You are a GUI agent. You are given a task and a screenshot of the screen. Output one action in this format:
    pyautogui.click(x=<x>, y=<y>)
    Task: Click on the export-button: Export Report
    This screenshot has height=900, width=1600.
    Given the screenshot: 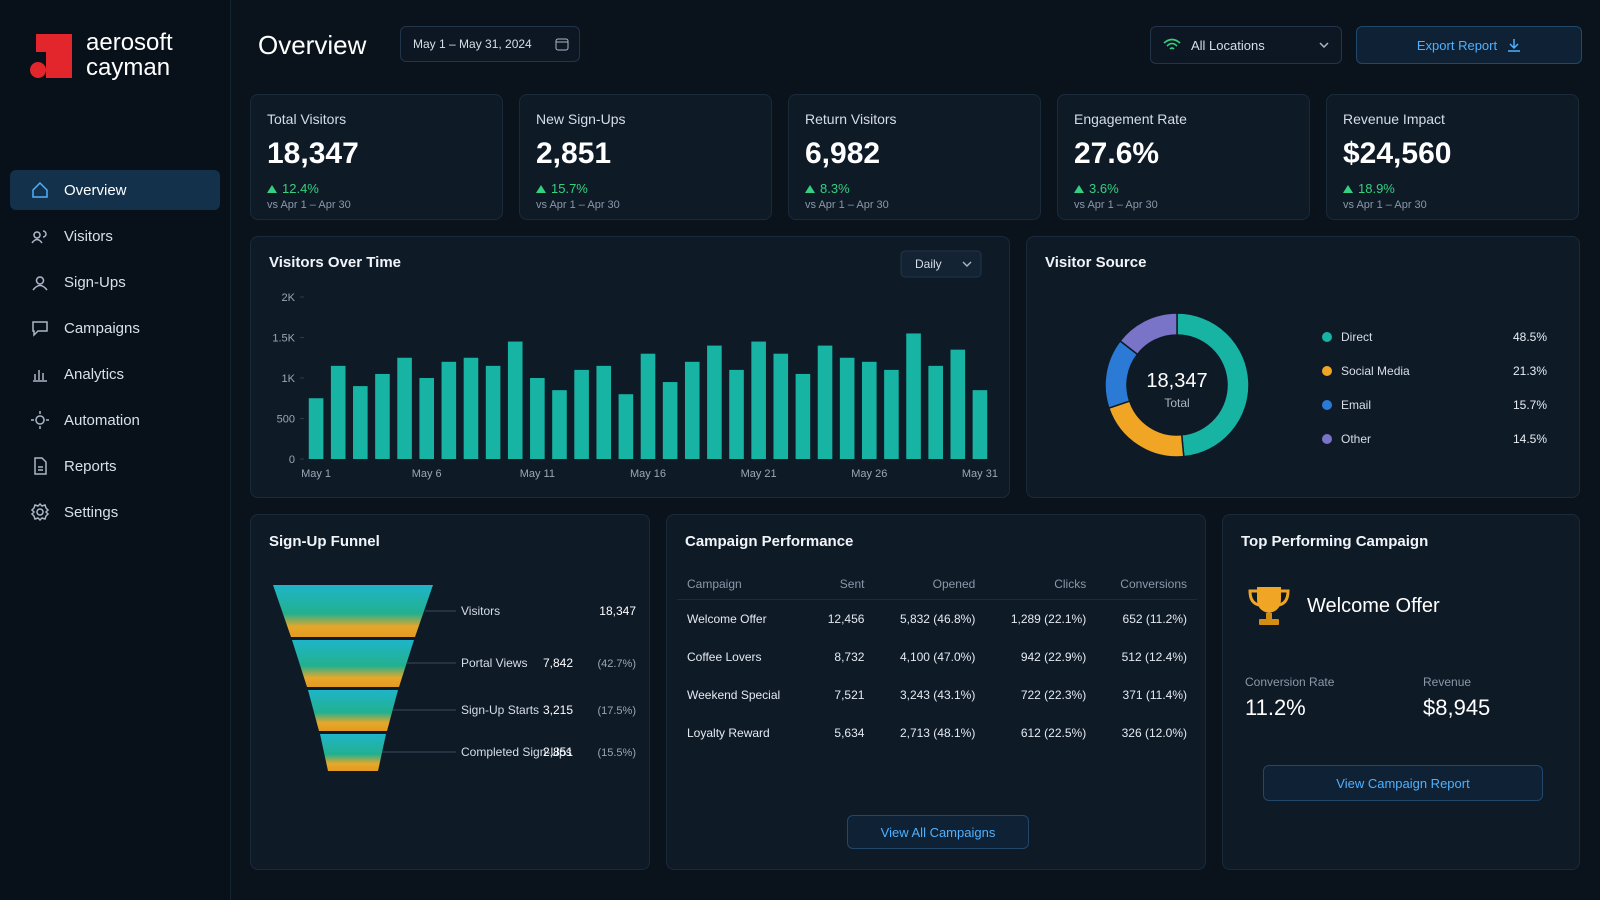 What is the action you would take?
    pyautogui.click(x=1469, y=45)
    